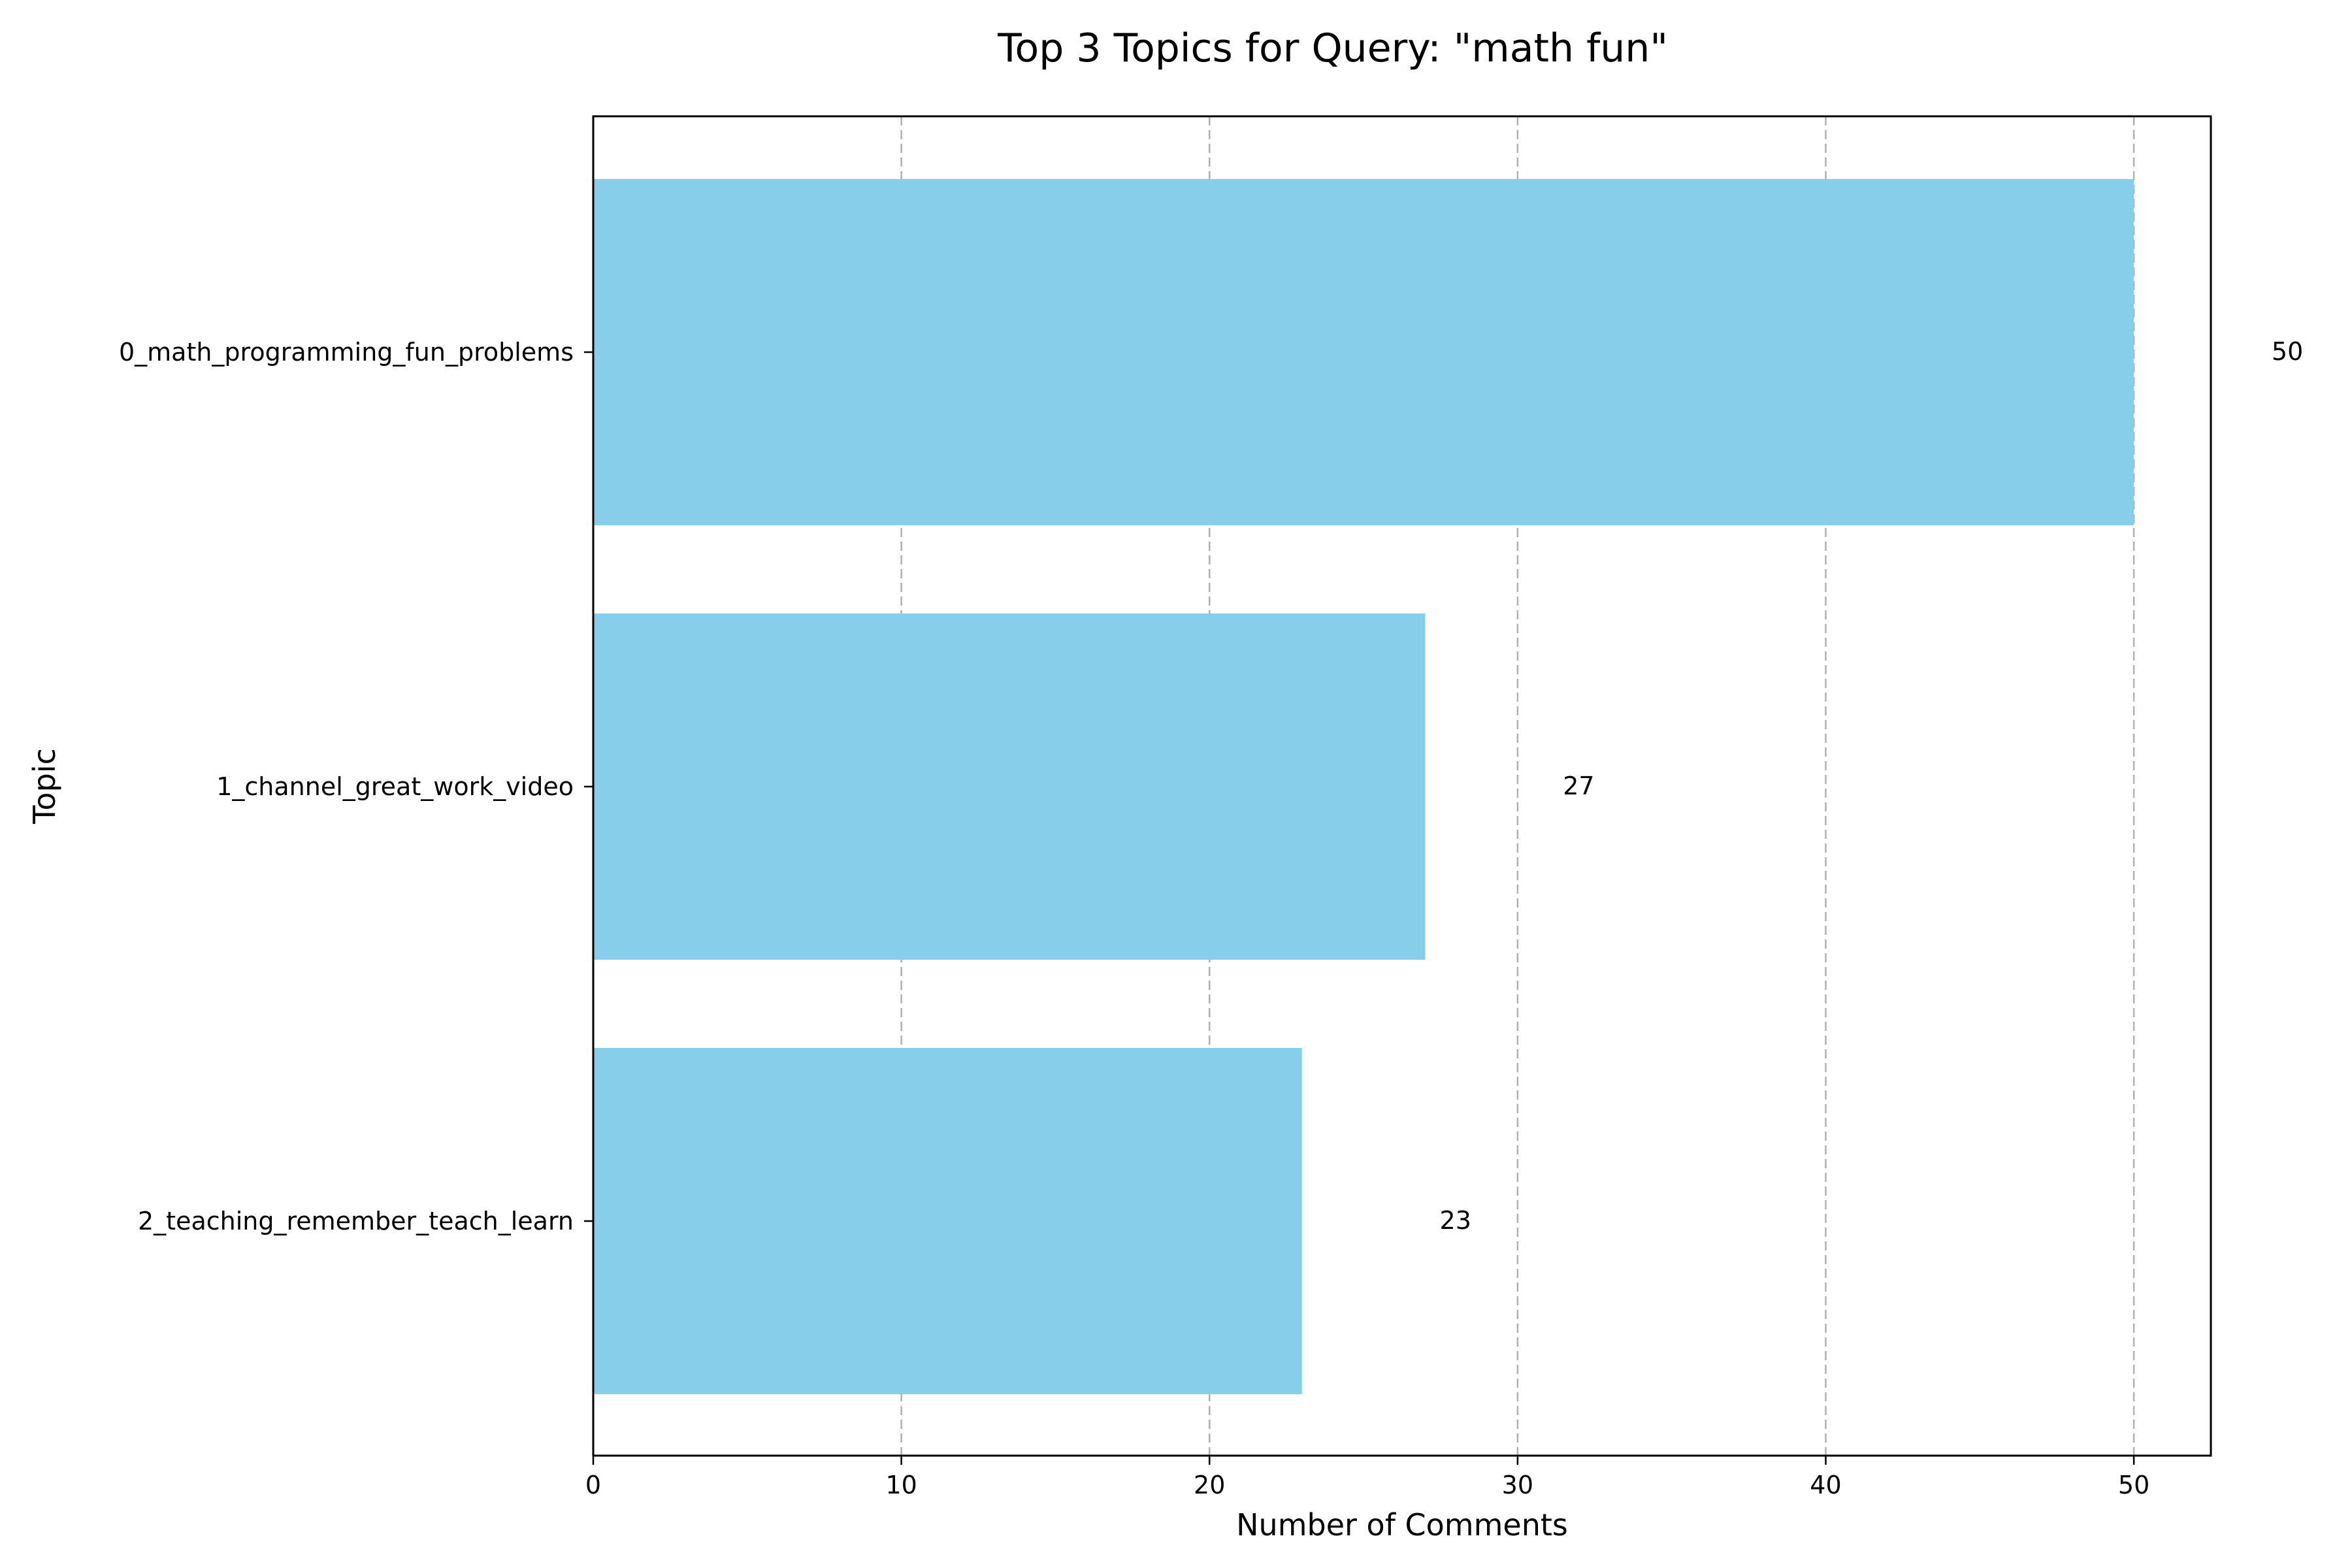 Image resolution: width=2352 pixels, height=1568 pixels. What do you see at coordinates (901, 1485) in the screenshot?
I see `x-tick-label: 10` at bounding box center [901, 1485].